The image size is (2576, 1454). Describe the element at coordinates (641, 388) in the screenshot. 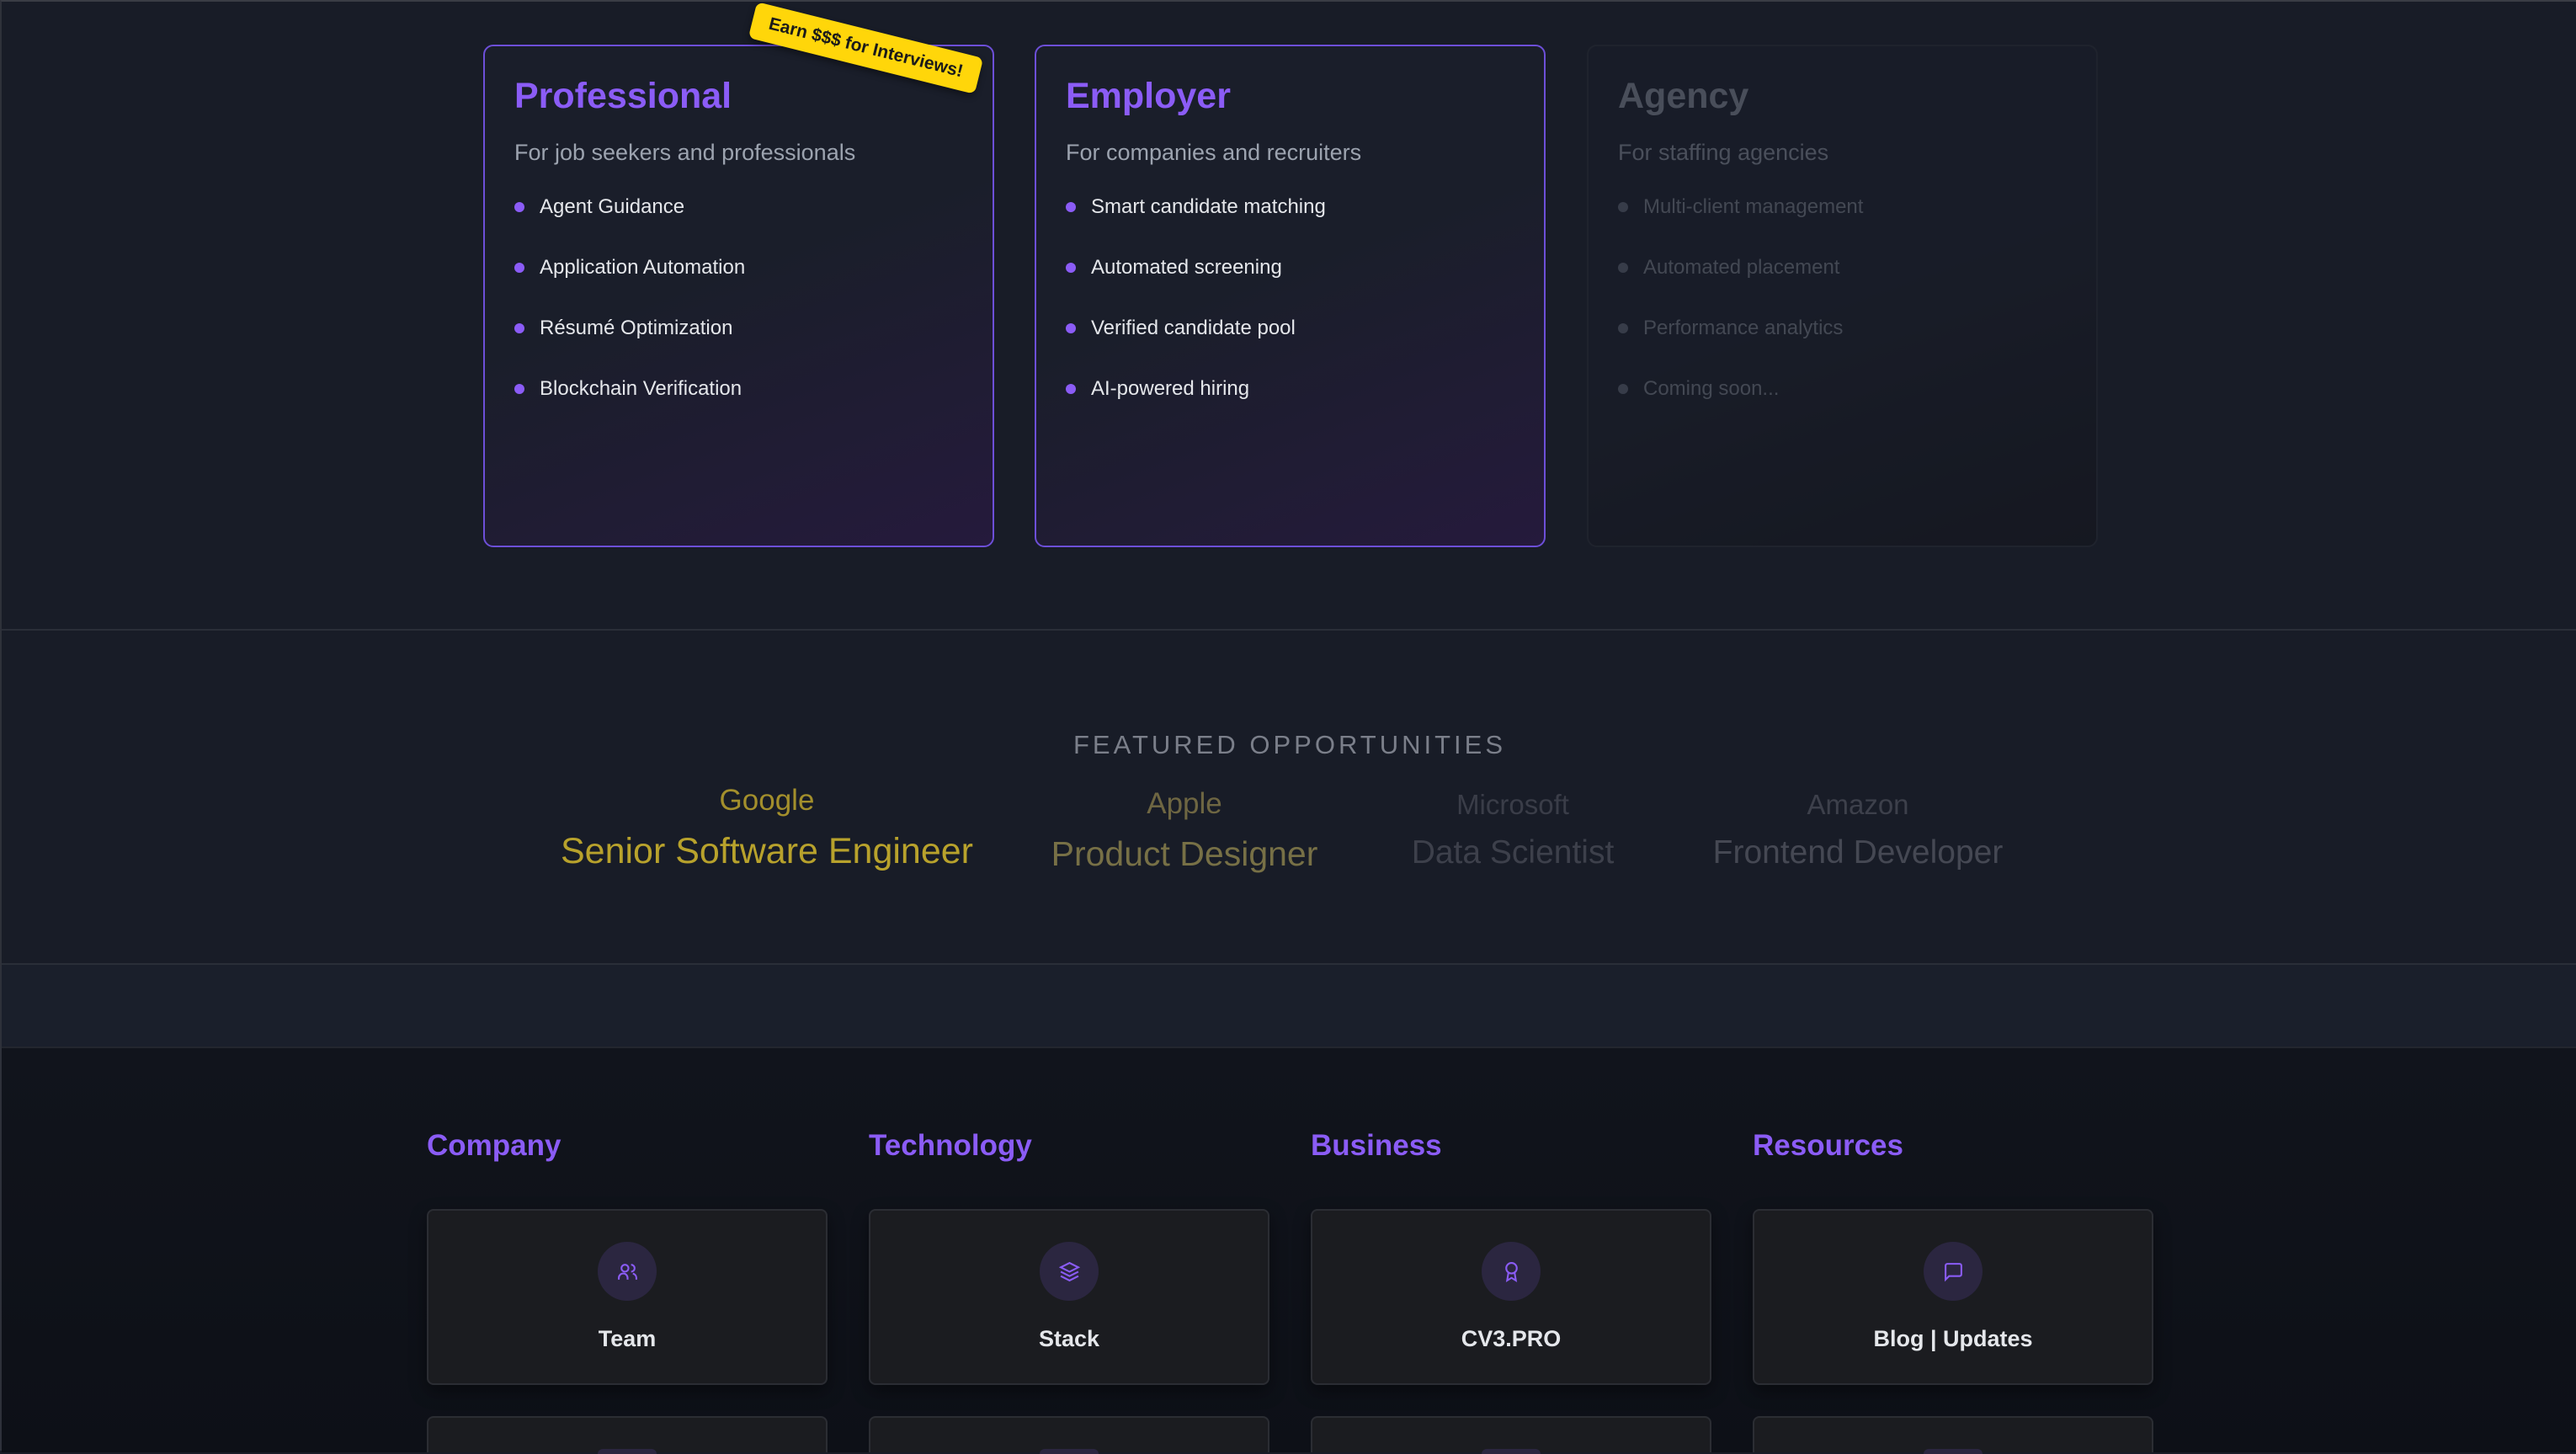

I see `feature-label: Blockchain Verification` at that location.